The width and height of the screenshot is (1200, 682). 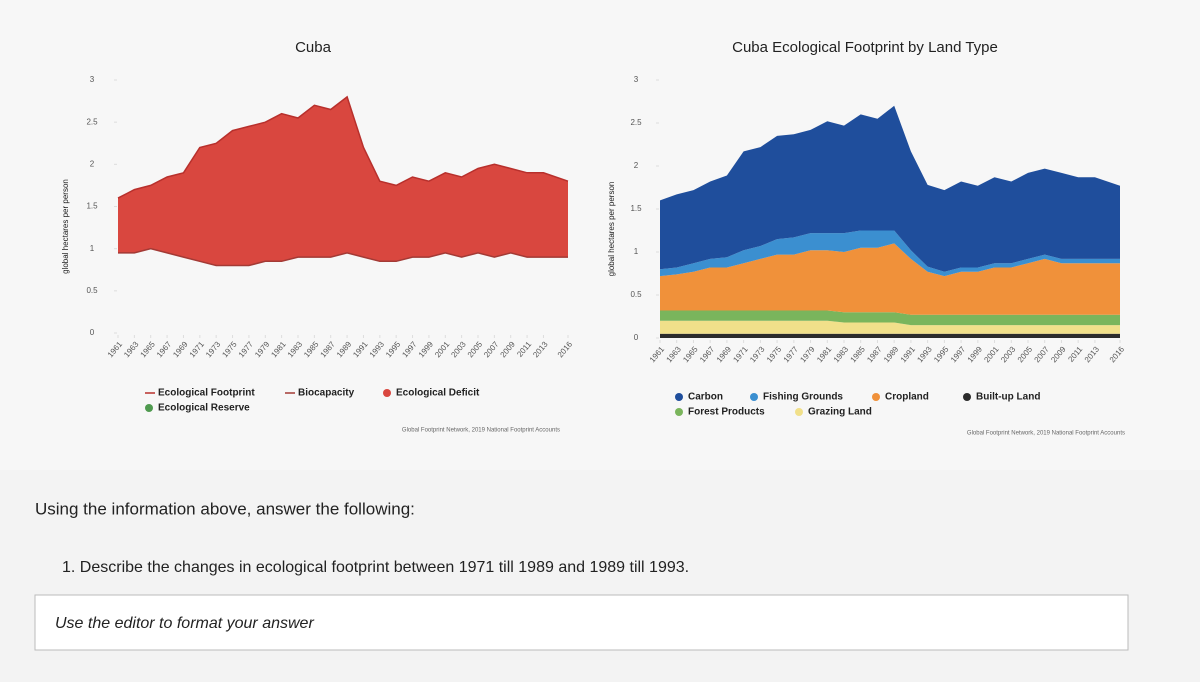 What do you see at coordinates (581, 622) in the screenshot?
I see `answer-editor` at bounding box center [581, 622].